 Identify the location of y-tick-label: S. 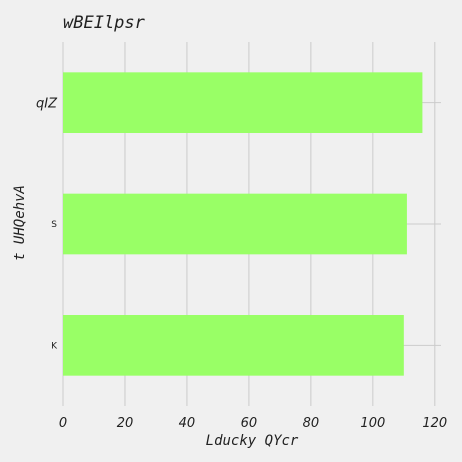
(54, 225).